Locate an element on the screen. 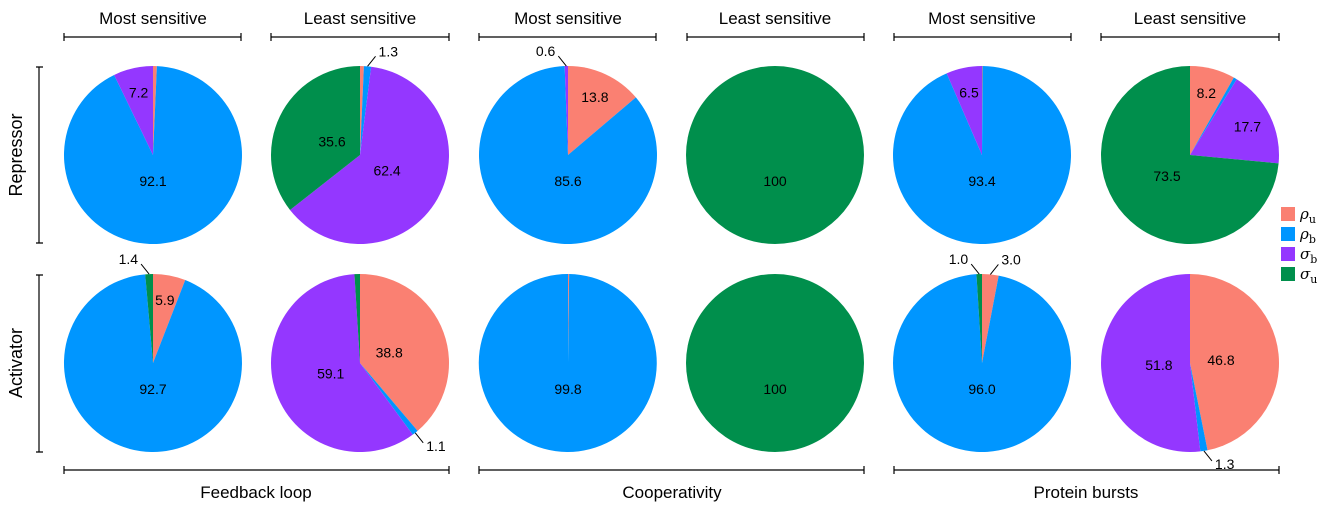 This screenshot has height=506, width=1332. data-label: 92.7 is located at coordinates (152, 389).